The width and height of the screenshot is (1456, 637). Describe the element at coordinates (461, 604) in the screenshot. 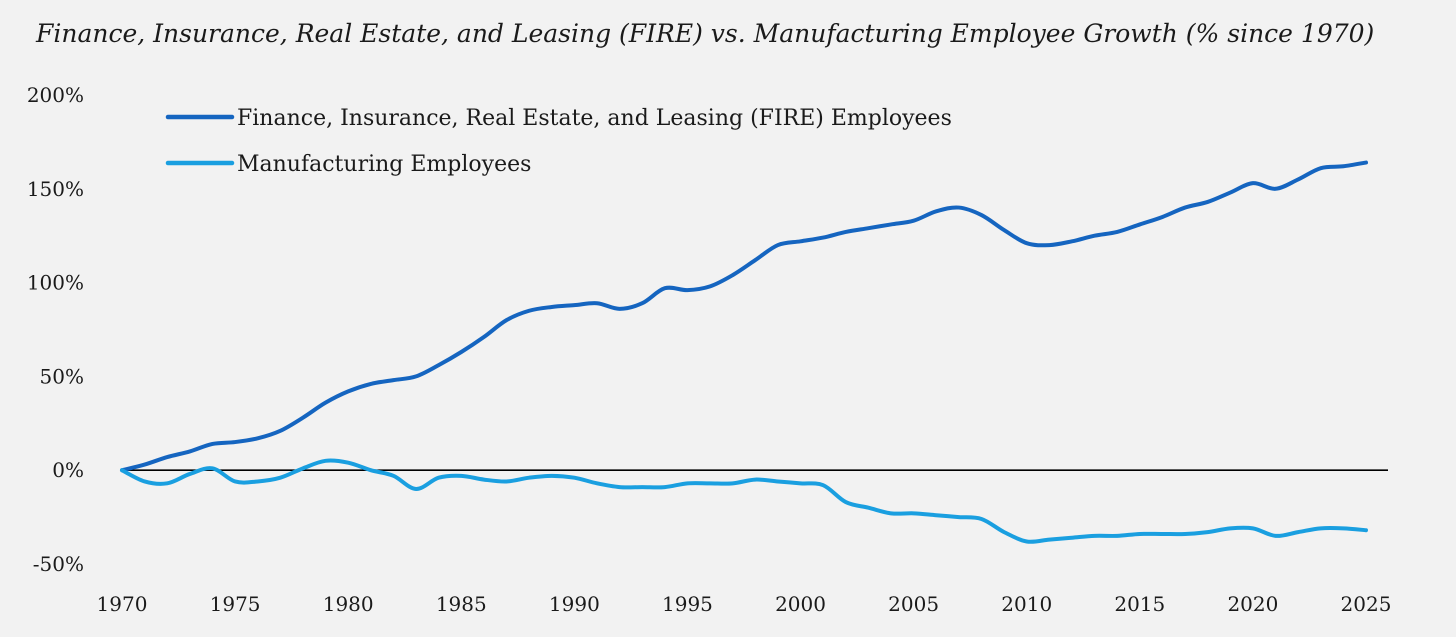

I see `x-tick-label: 1985` at that location.